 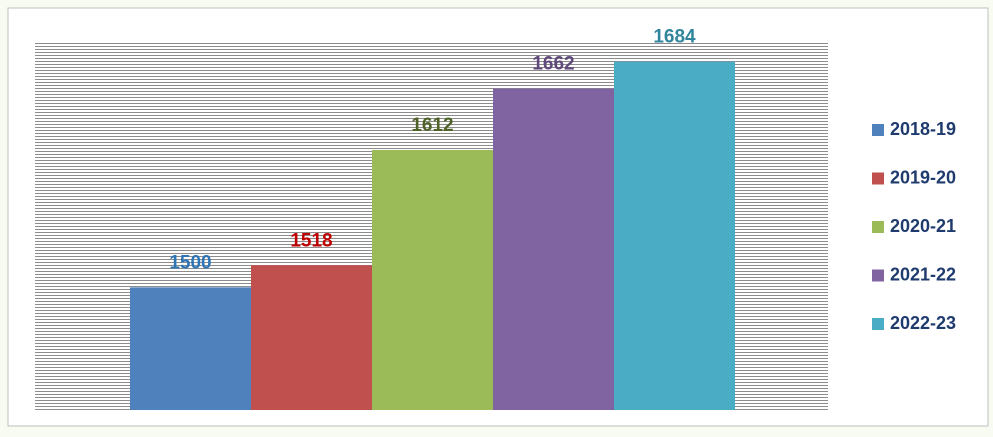 I want to click on data-label: 1662, so click(x=553, y=64).